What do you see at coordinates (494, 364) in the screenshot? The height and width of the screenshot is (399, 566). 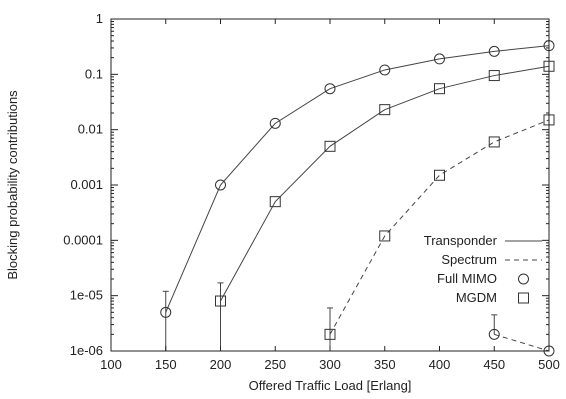 I see `x-tick-label: 450` at bounding box center [494, 364].